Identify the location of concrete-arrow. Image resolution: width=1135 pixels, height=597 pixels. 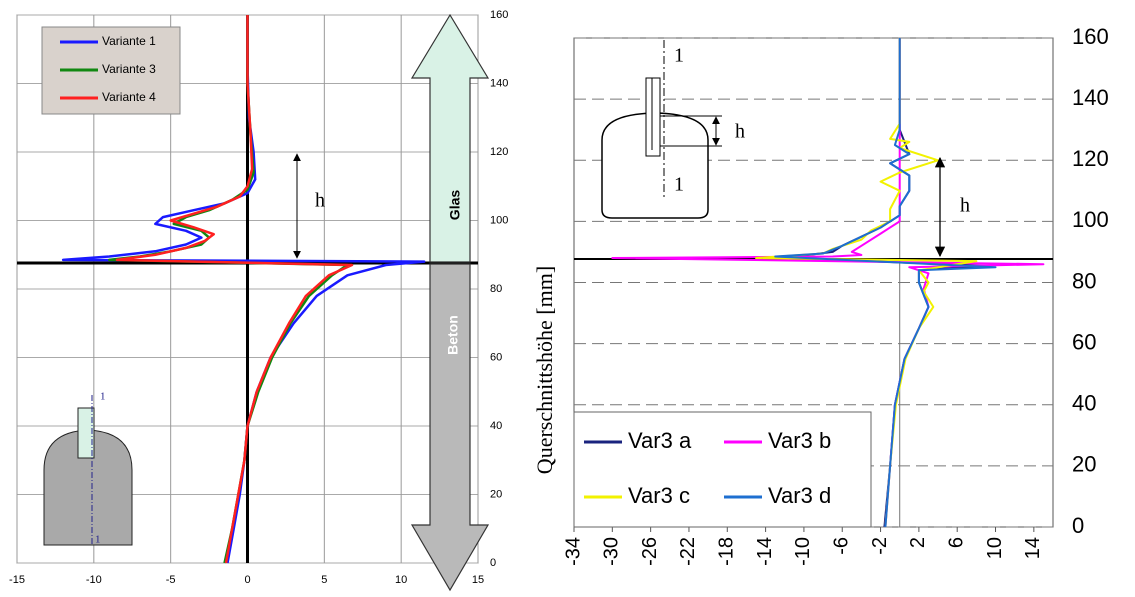
(450, 427).